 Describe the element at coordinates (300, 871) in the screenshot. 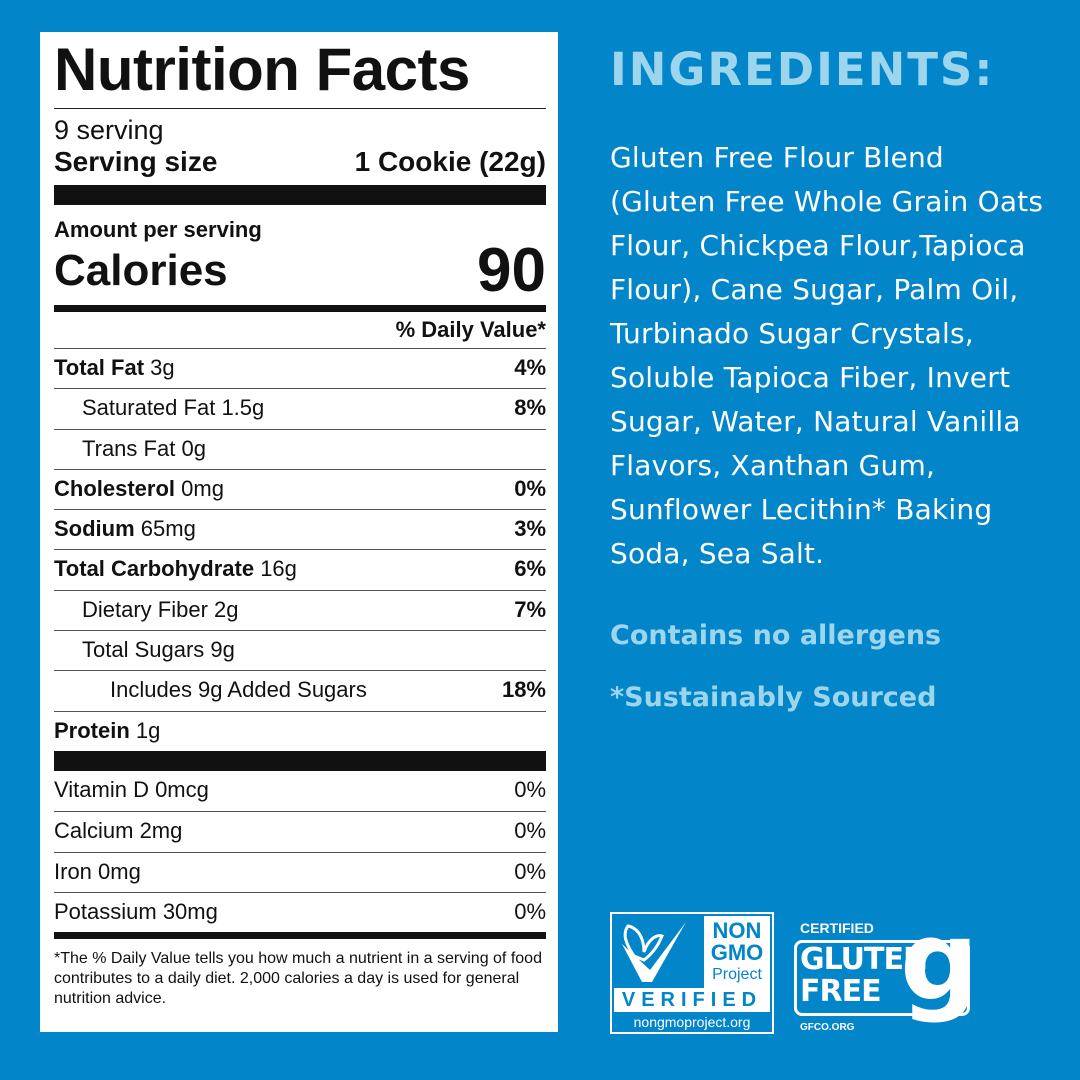

I see `vitamin-row: Iron 0mg 0%` at that location.